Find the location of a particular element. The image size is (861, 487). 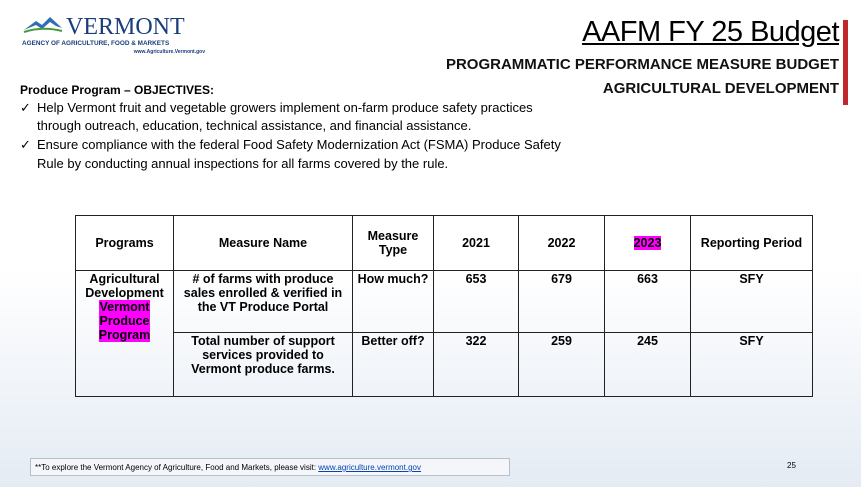

header-cell: 2023 is located at coordinates (647, 243).